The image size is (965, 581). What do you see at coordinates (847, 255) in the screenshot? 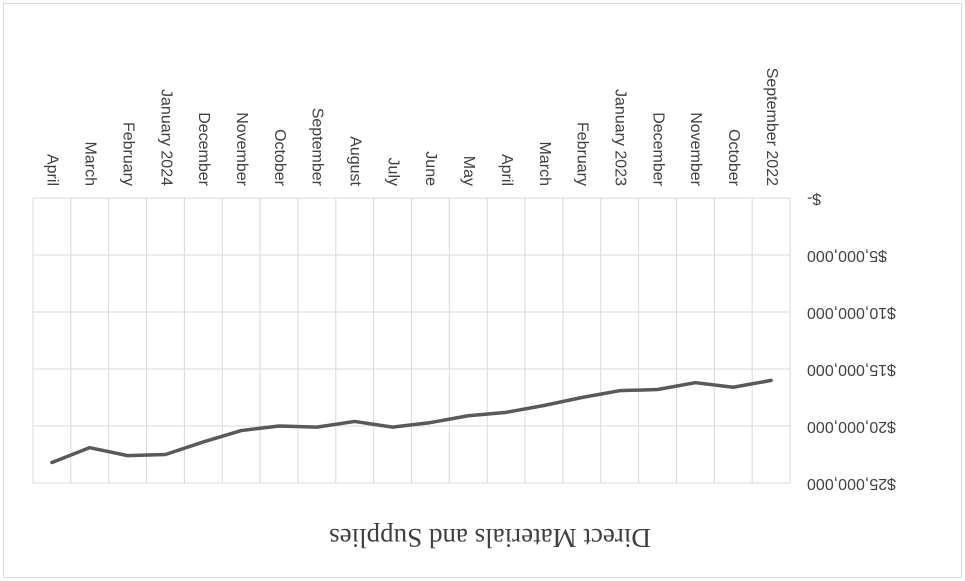
I see `y-tick-label: $5,000,000` at bounding box center [847, 255].